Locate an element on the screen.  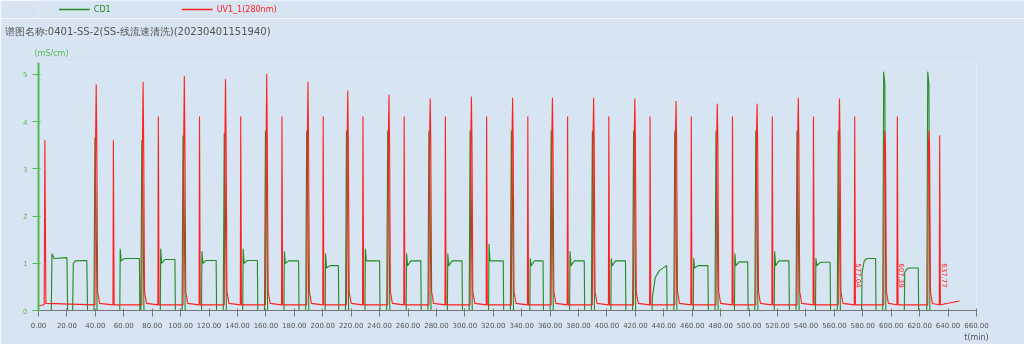
chart-title: 谱图名称:0401-SS-2(SS-线流速清洗)(20230401151940) is located at coordinates (137, 31).